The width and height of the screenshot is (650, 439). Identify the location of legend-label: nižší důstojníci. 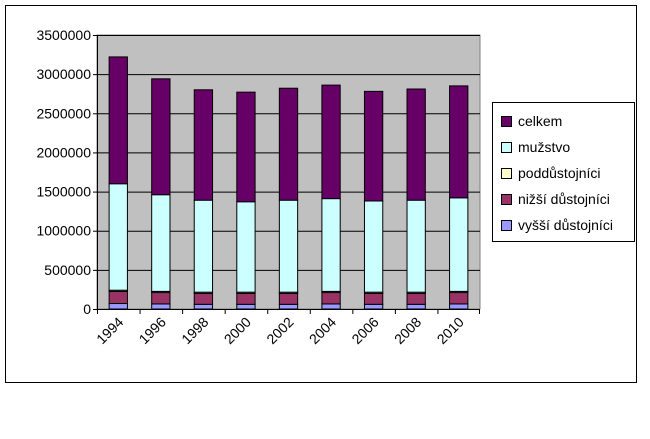
(564, 199).